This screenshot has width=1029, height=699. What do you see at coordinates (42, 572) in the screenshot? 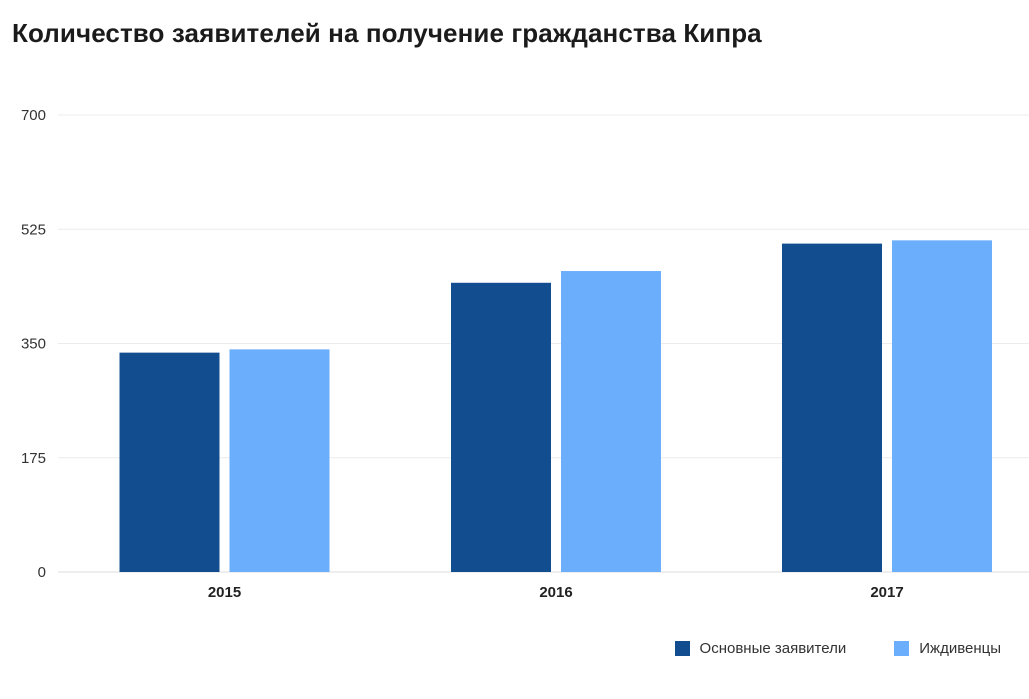
I see `y-tick-label: 0` at bounding box center [42, 572].